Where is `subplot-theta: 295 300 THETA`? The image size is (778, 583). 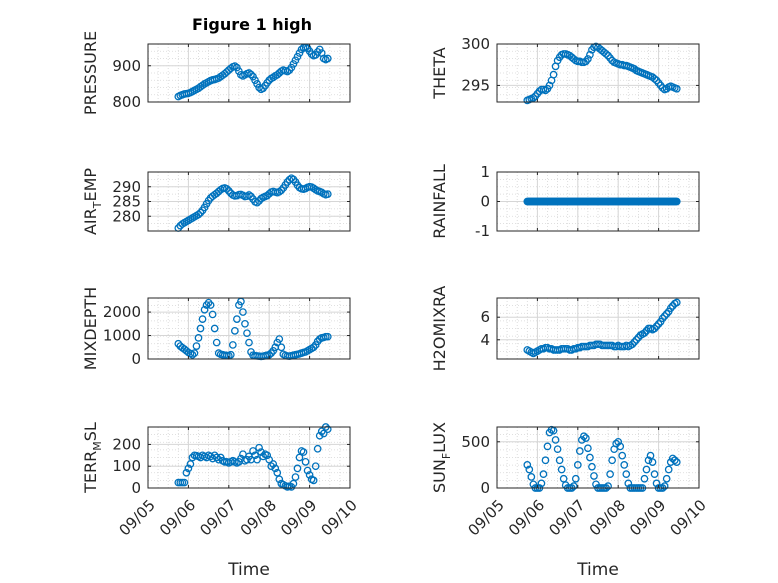 subplot-theta: 295 300 THETA is located at coordinates (565, 70).